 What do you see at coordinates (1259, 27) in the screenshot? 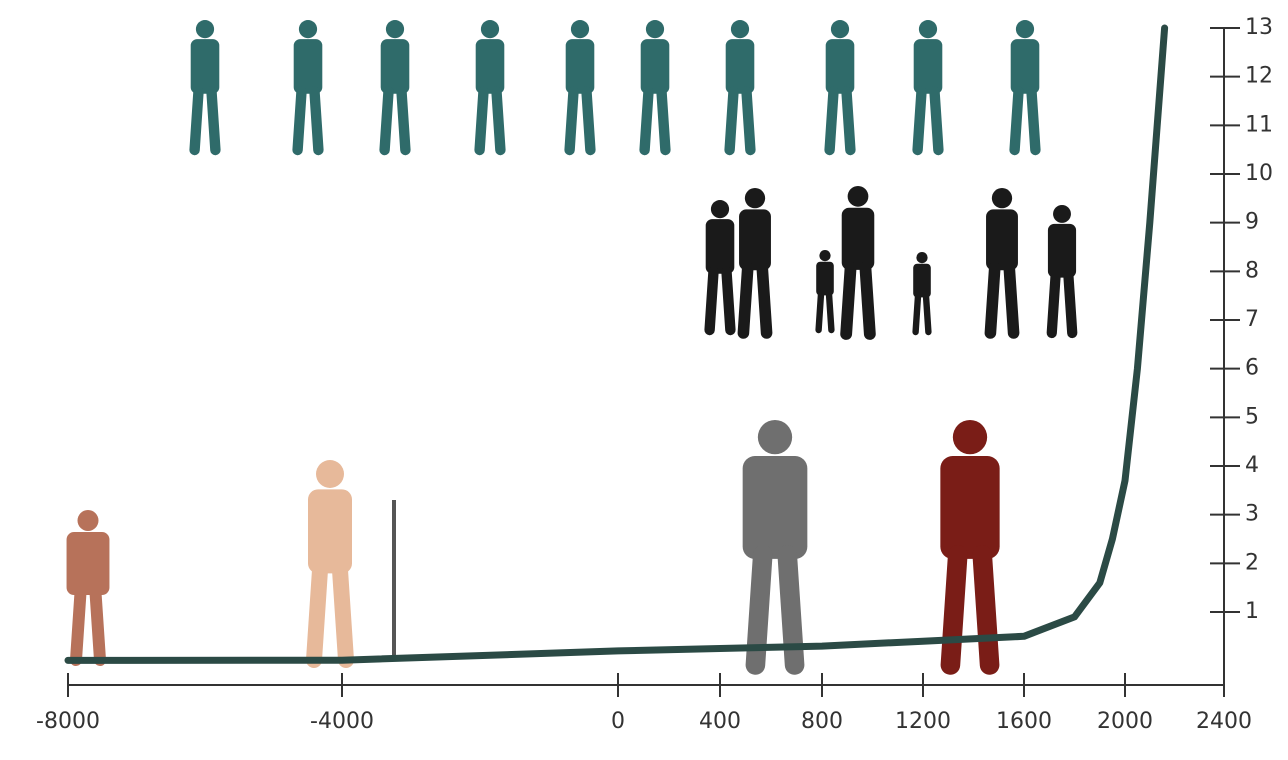
I see `y-tick-label: 13` at bounding box center [1259, 27].